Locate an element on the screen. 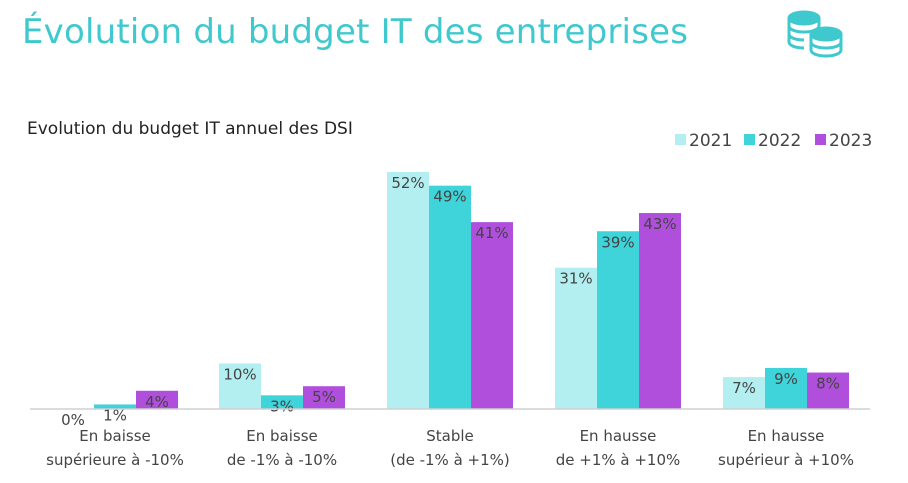  legend: 2021 2022 2023 is located at coordinates (773, 141).